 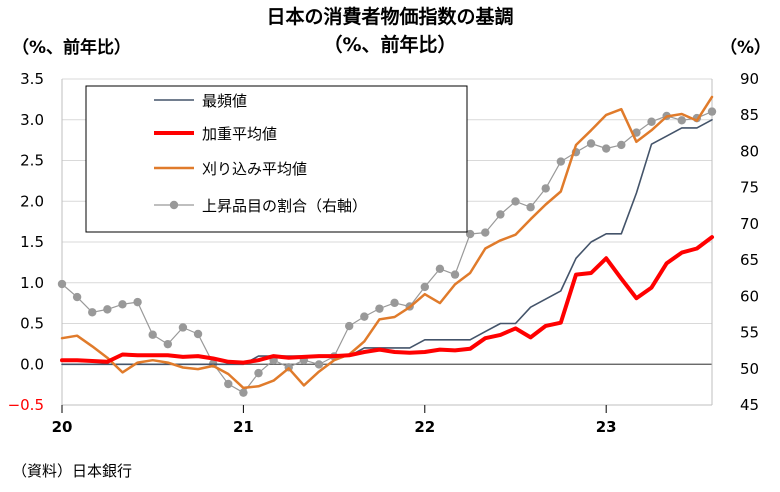 What do you see at coordinates (254, 169) in the screenshot?
I see `legend-label: 刈り込み平均値` at bounding box center [254, 169].